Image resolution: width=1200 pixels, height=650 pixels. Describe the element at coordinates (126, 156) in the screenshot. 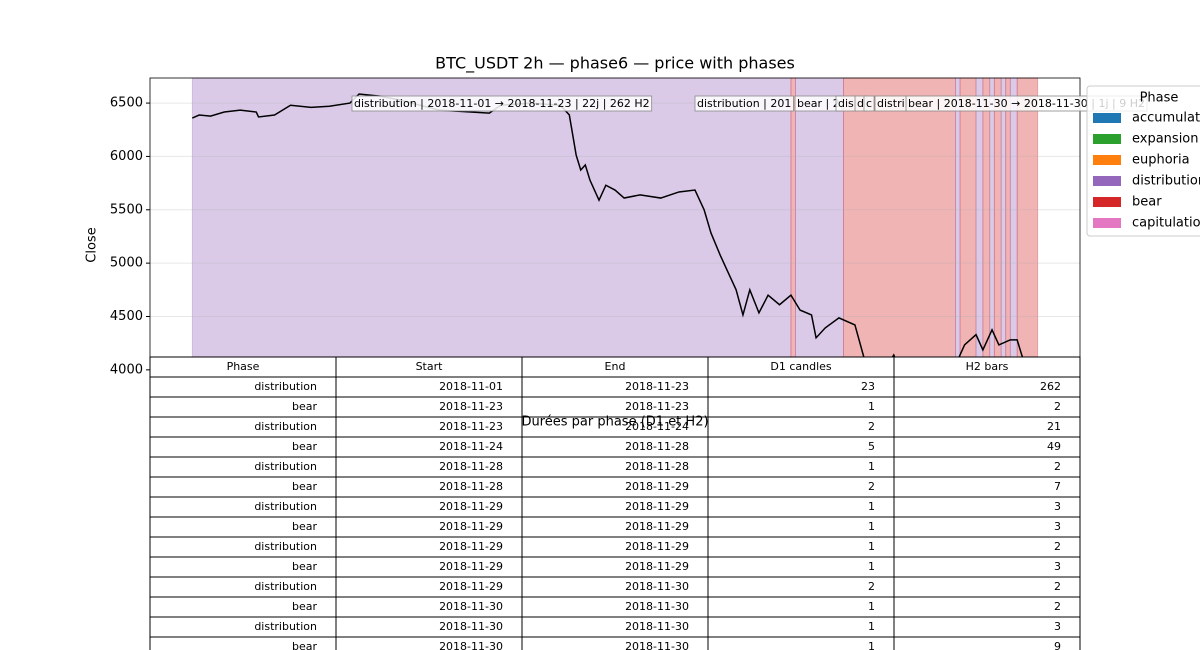

I see `y-tick-label: 6000` at that location.